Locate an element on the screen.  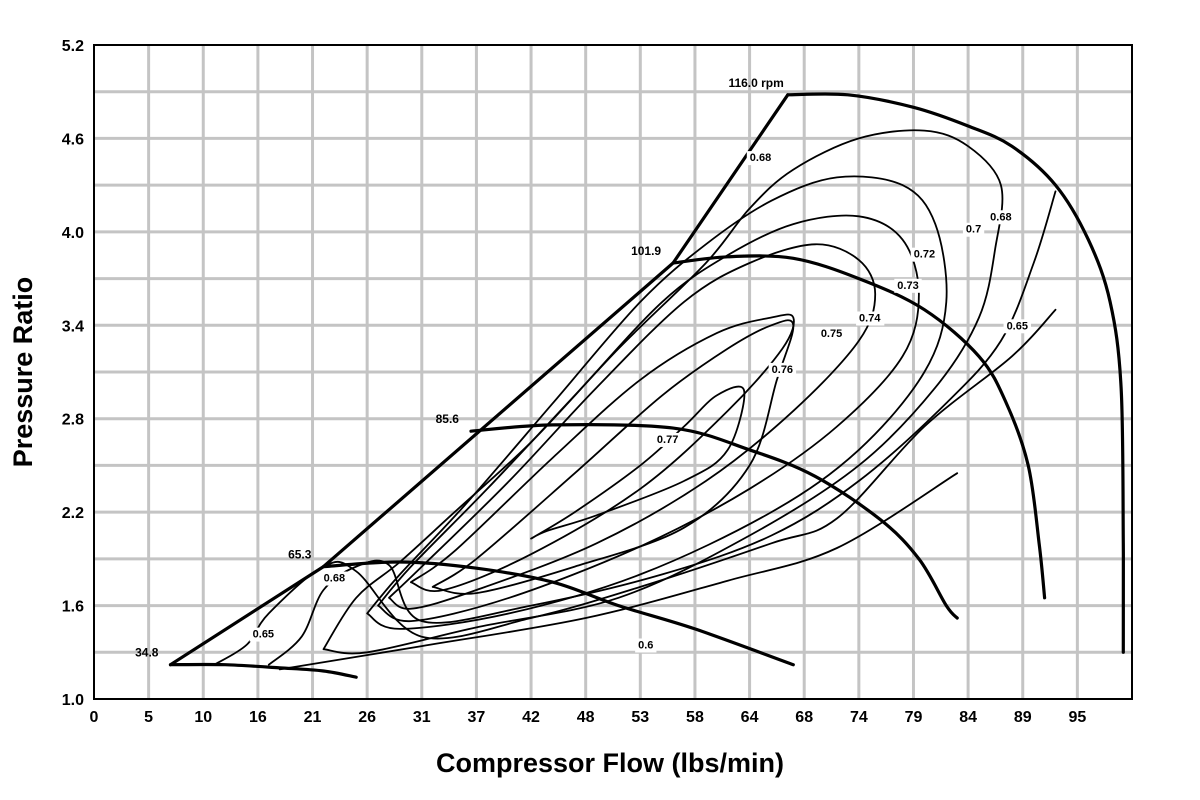
speed-label-116.0: 116.0 rpm is located at coordinates (755, 83).